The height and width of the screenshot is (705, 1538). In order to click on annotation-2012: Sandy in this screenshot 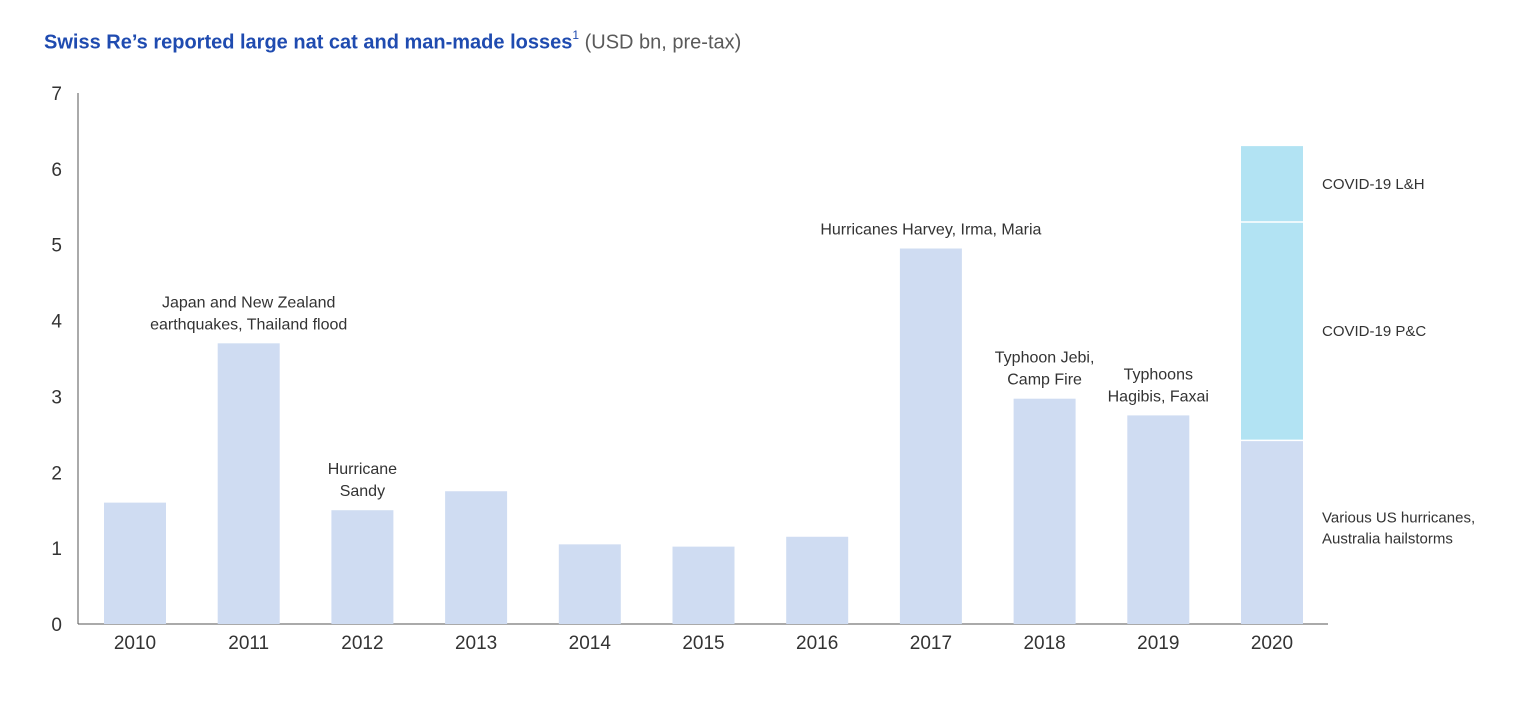, I will do `click(362, 491)`.